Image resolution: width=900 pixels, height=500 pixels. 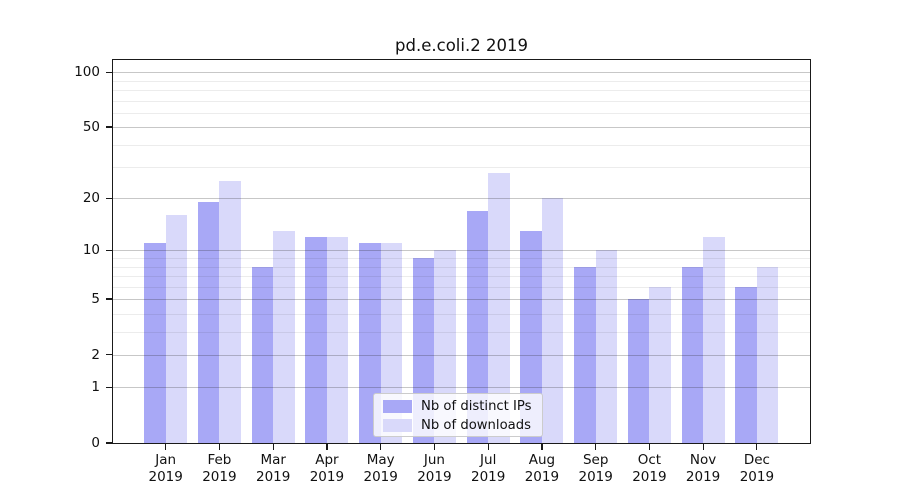 What do you see at coordinates (757, 468) in the screenshot?
I see `xtick-label-dec: Dec 2019` at bounding box center [757, 468].